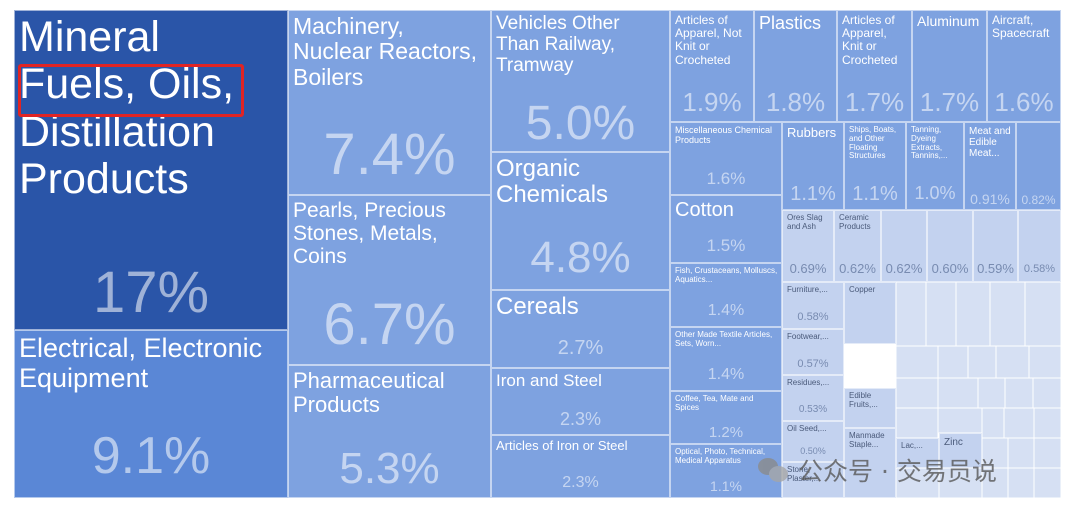 The image size is (1080, 514). What do you see at coordinates (862, 289) in the screenshot?
I see `tile-label: Copper` at bounding box center [862, 289].